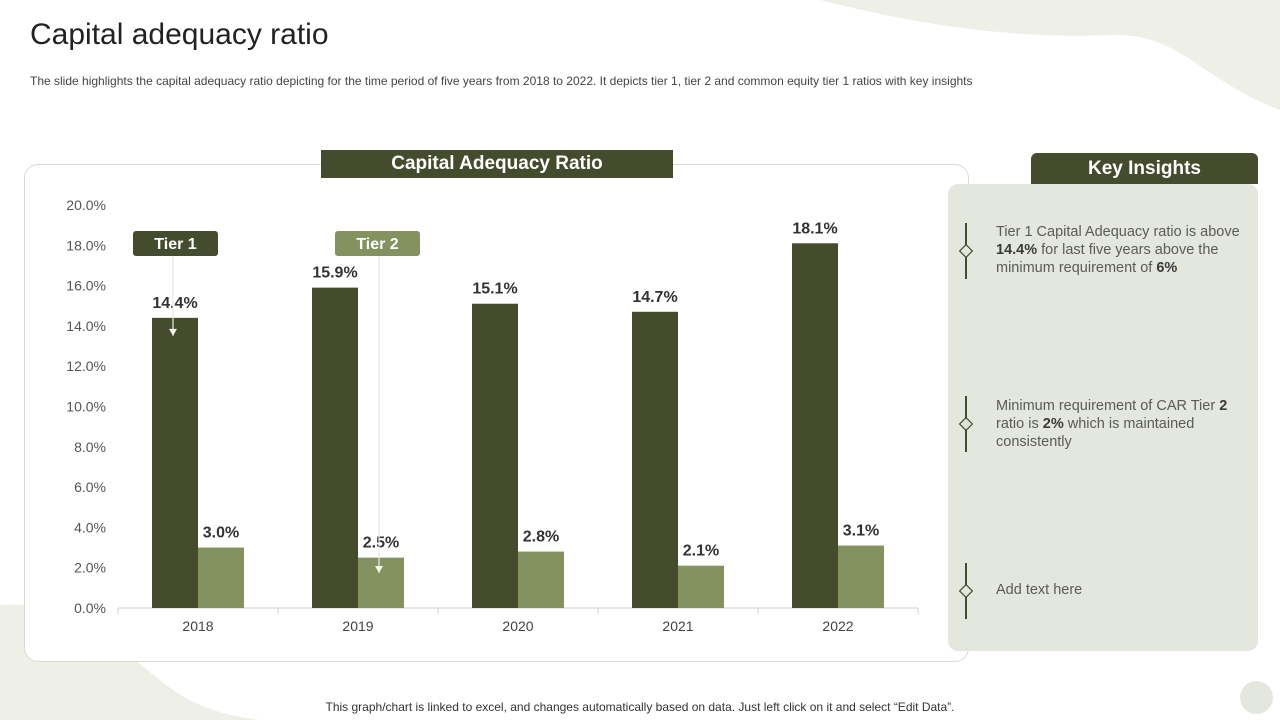 Image resolution: width=1280 pixels, height=720 pixels. I want to click on insight-2-part: 2, so click(1223, 406).